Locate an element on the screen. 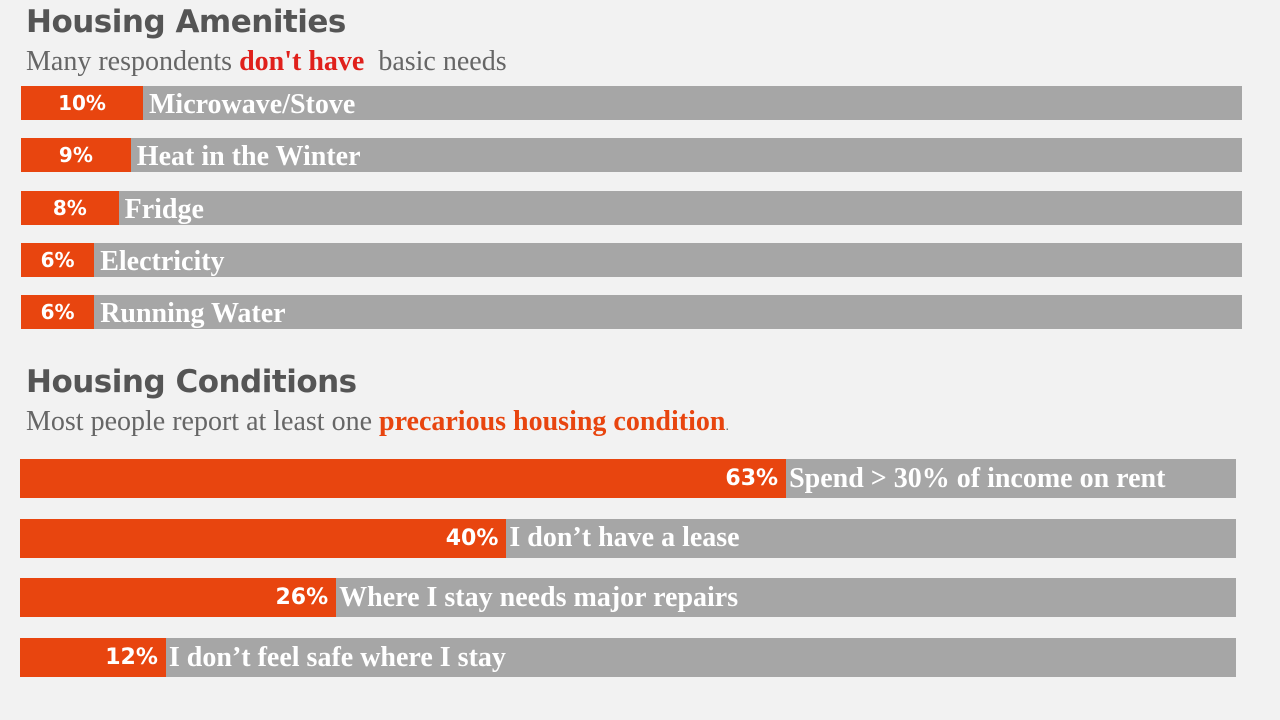 The height and width of the screenshot is (720, 1280). bar-value-label: 9% is located at coordinates (75, 155).